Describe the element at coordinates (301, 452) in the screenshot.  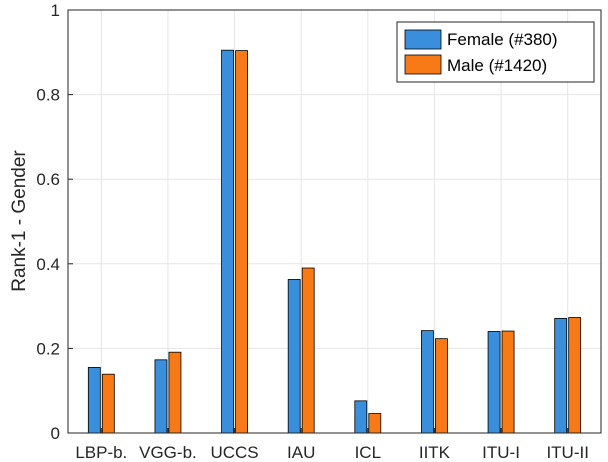
I see `x-tick-label: IAU` at that location.